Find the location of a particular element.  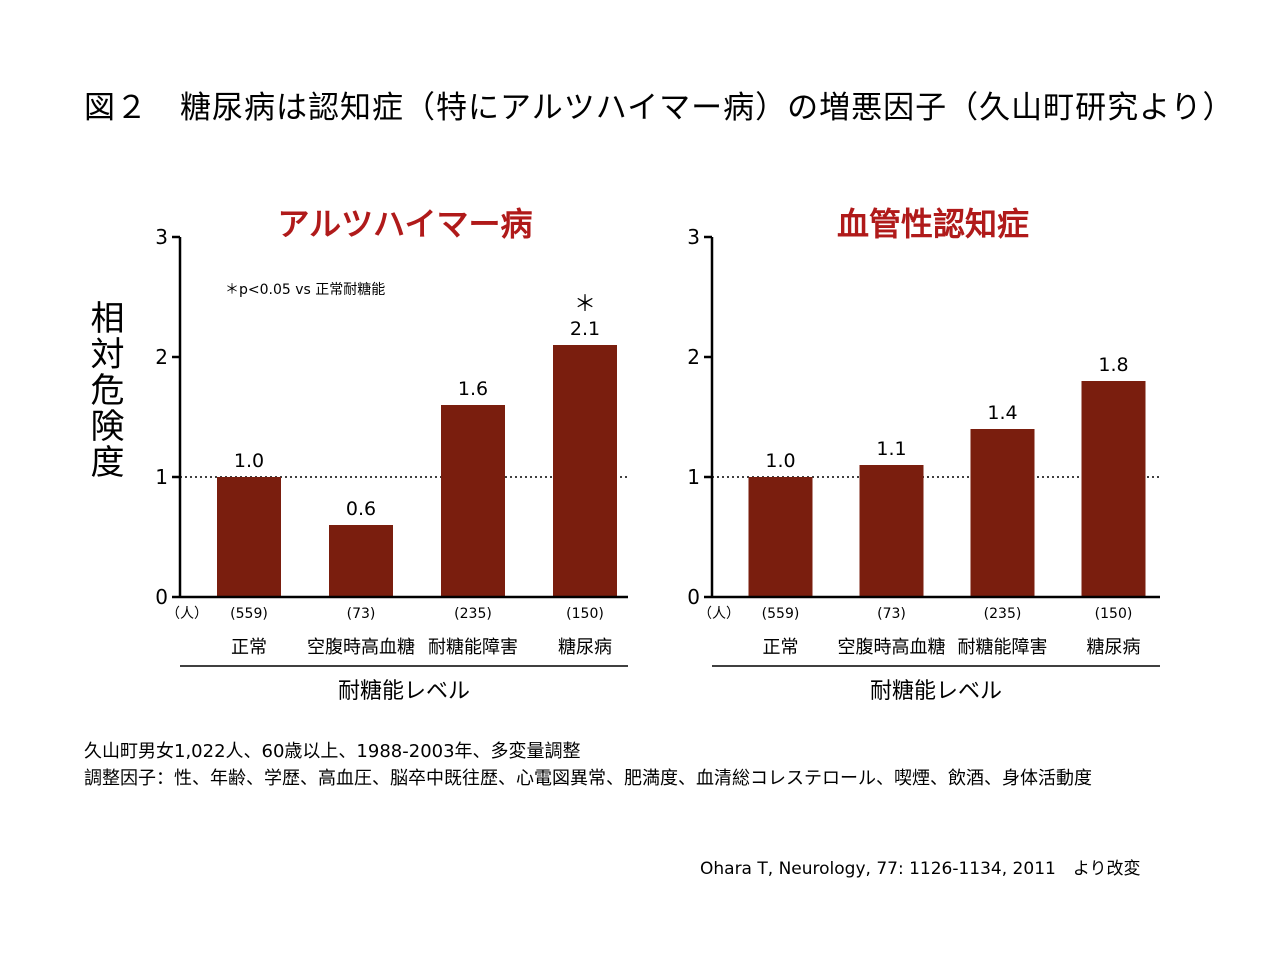

data-label: 0.6 is located at coordinates (361, 509).